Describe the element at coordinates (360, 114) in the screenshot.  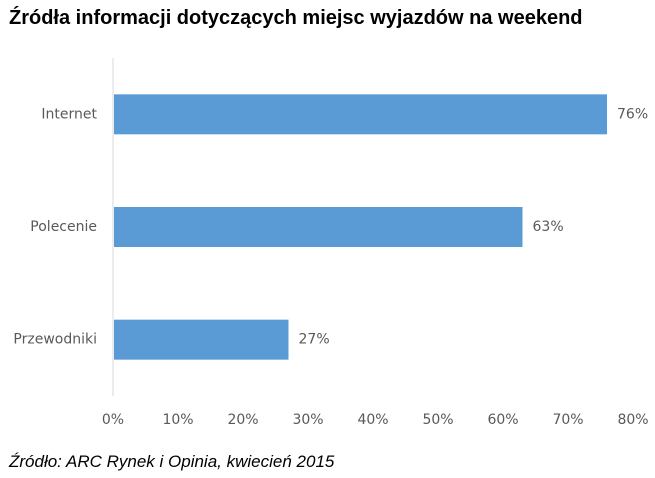
I see `bar-internet` at that location.